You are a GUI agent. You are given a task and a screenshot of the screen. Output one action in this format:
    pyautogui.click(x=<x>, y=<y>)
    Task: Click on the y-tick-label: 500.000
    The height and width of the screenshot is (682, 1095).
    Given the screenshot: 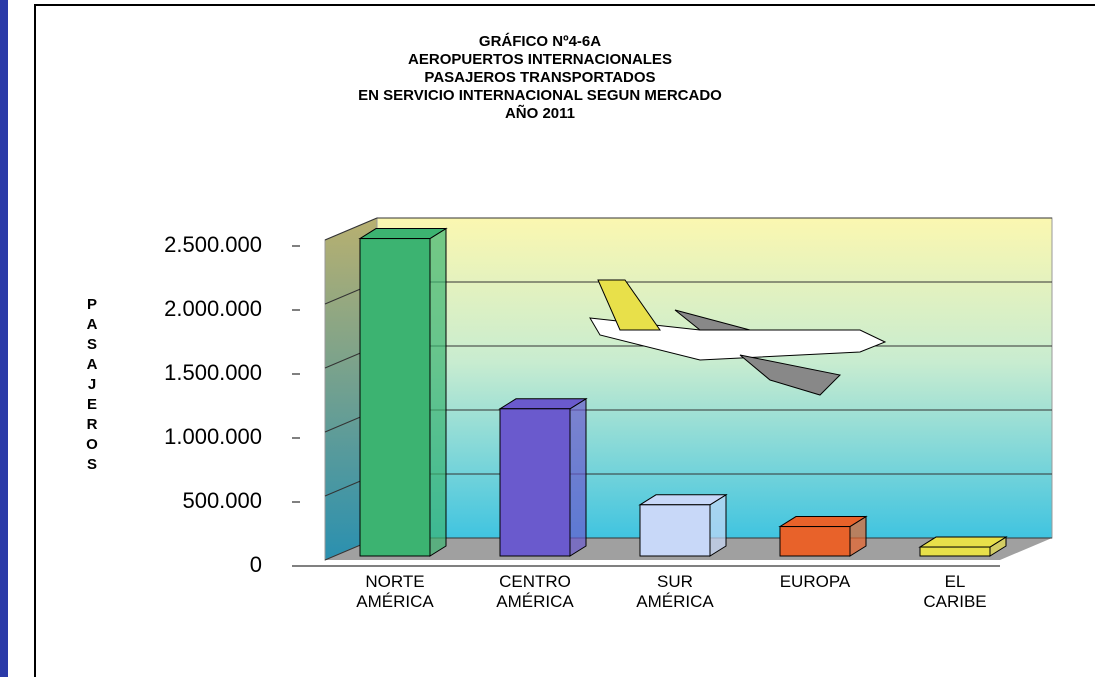 What is the action you would take?
    pyautogui.click(x=222, y=500)
    